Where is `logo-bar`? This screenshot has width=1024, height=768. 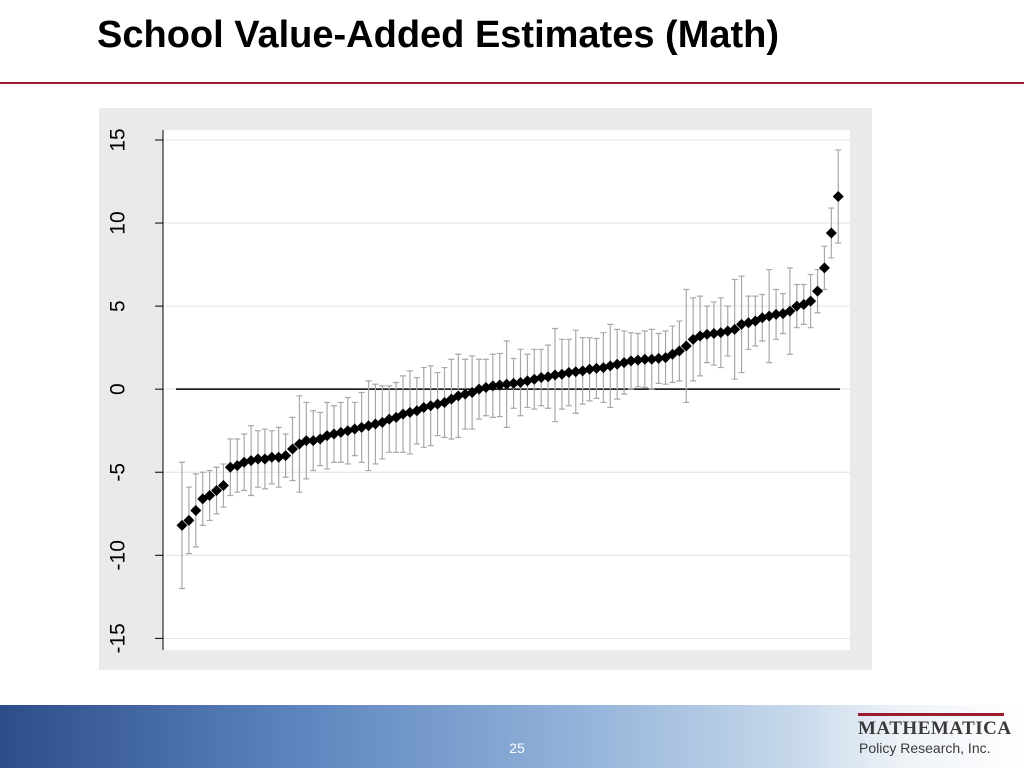 logo-bar is located at coordinates (931, 714).